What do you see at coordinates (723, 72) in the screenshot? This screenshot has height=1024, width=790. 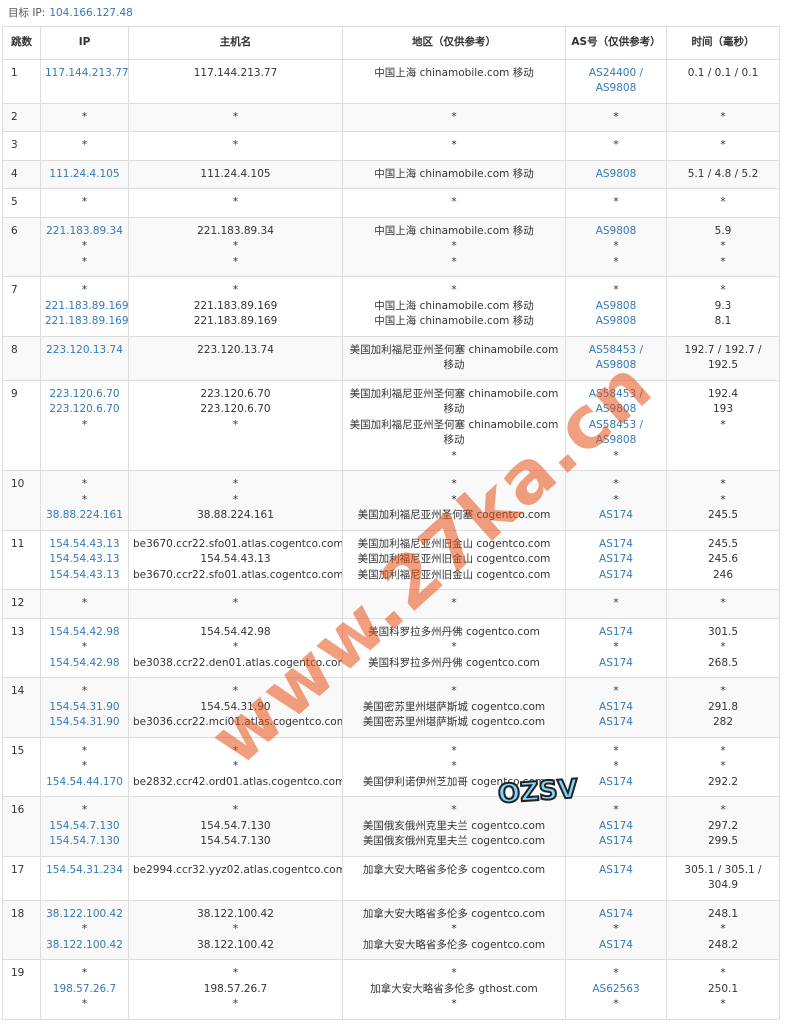 I see `time-line: 0.1 / 0.1 / 0.1` at bounding box center [723, 72].